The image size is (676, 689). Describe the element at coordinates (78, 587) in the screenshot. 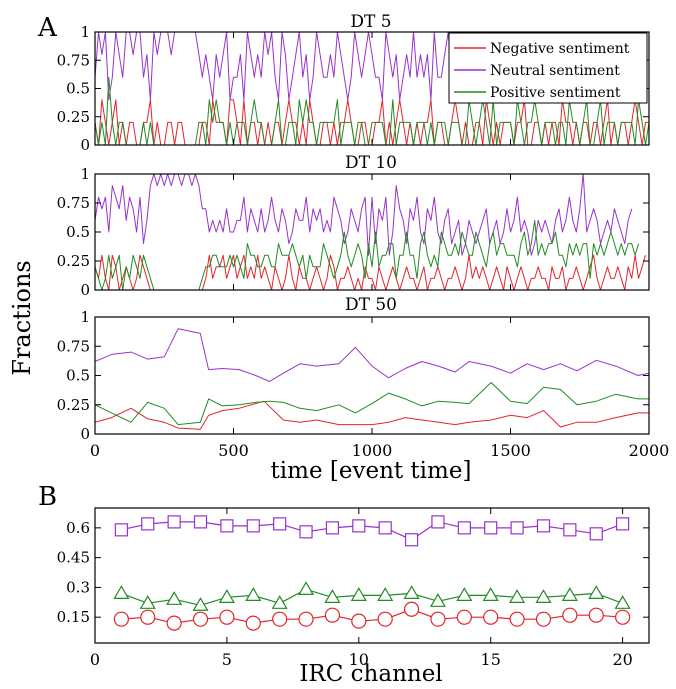

I see `y-tick-label: 0.3` at that location.